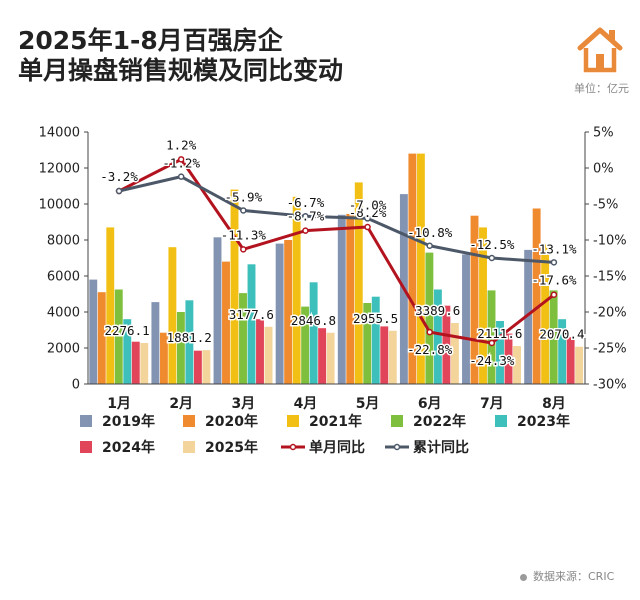 This screenshot has height=600, width=640. I want to click on bar-2024年-2月, so click(197, 367).